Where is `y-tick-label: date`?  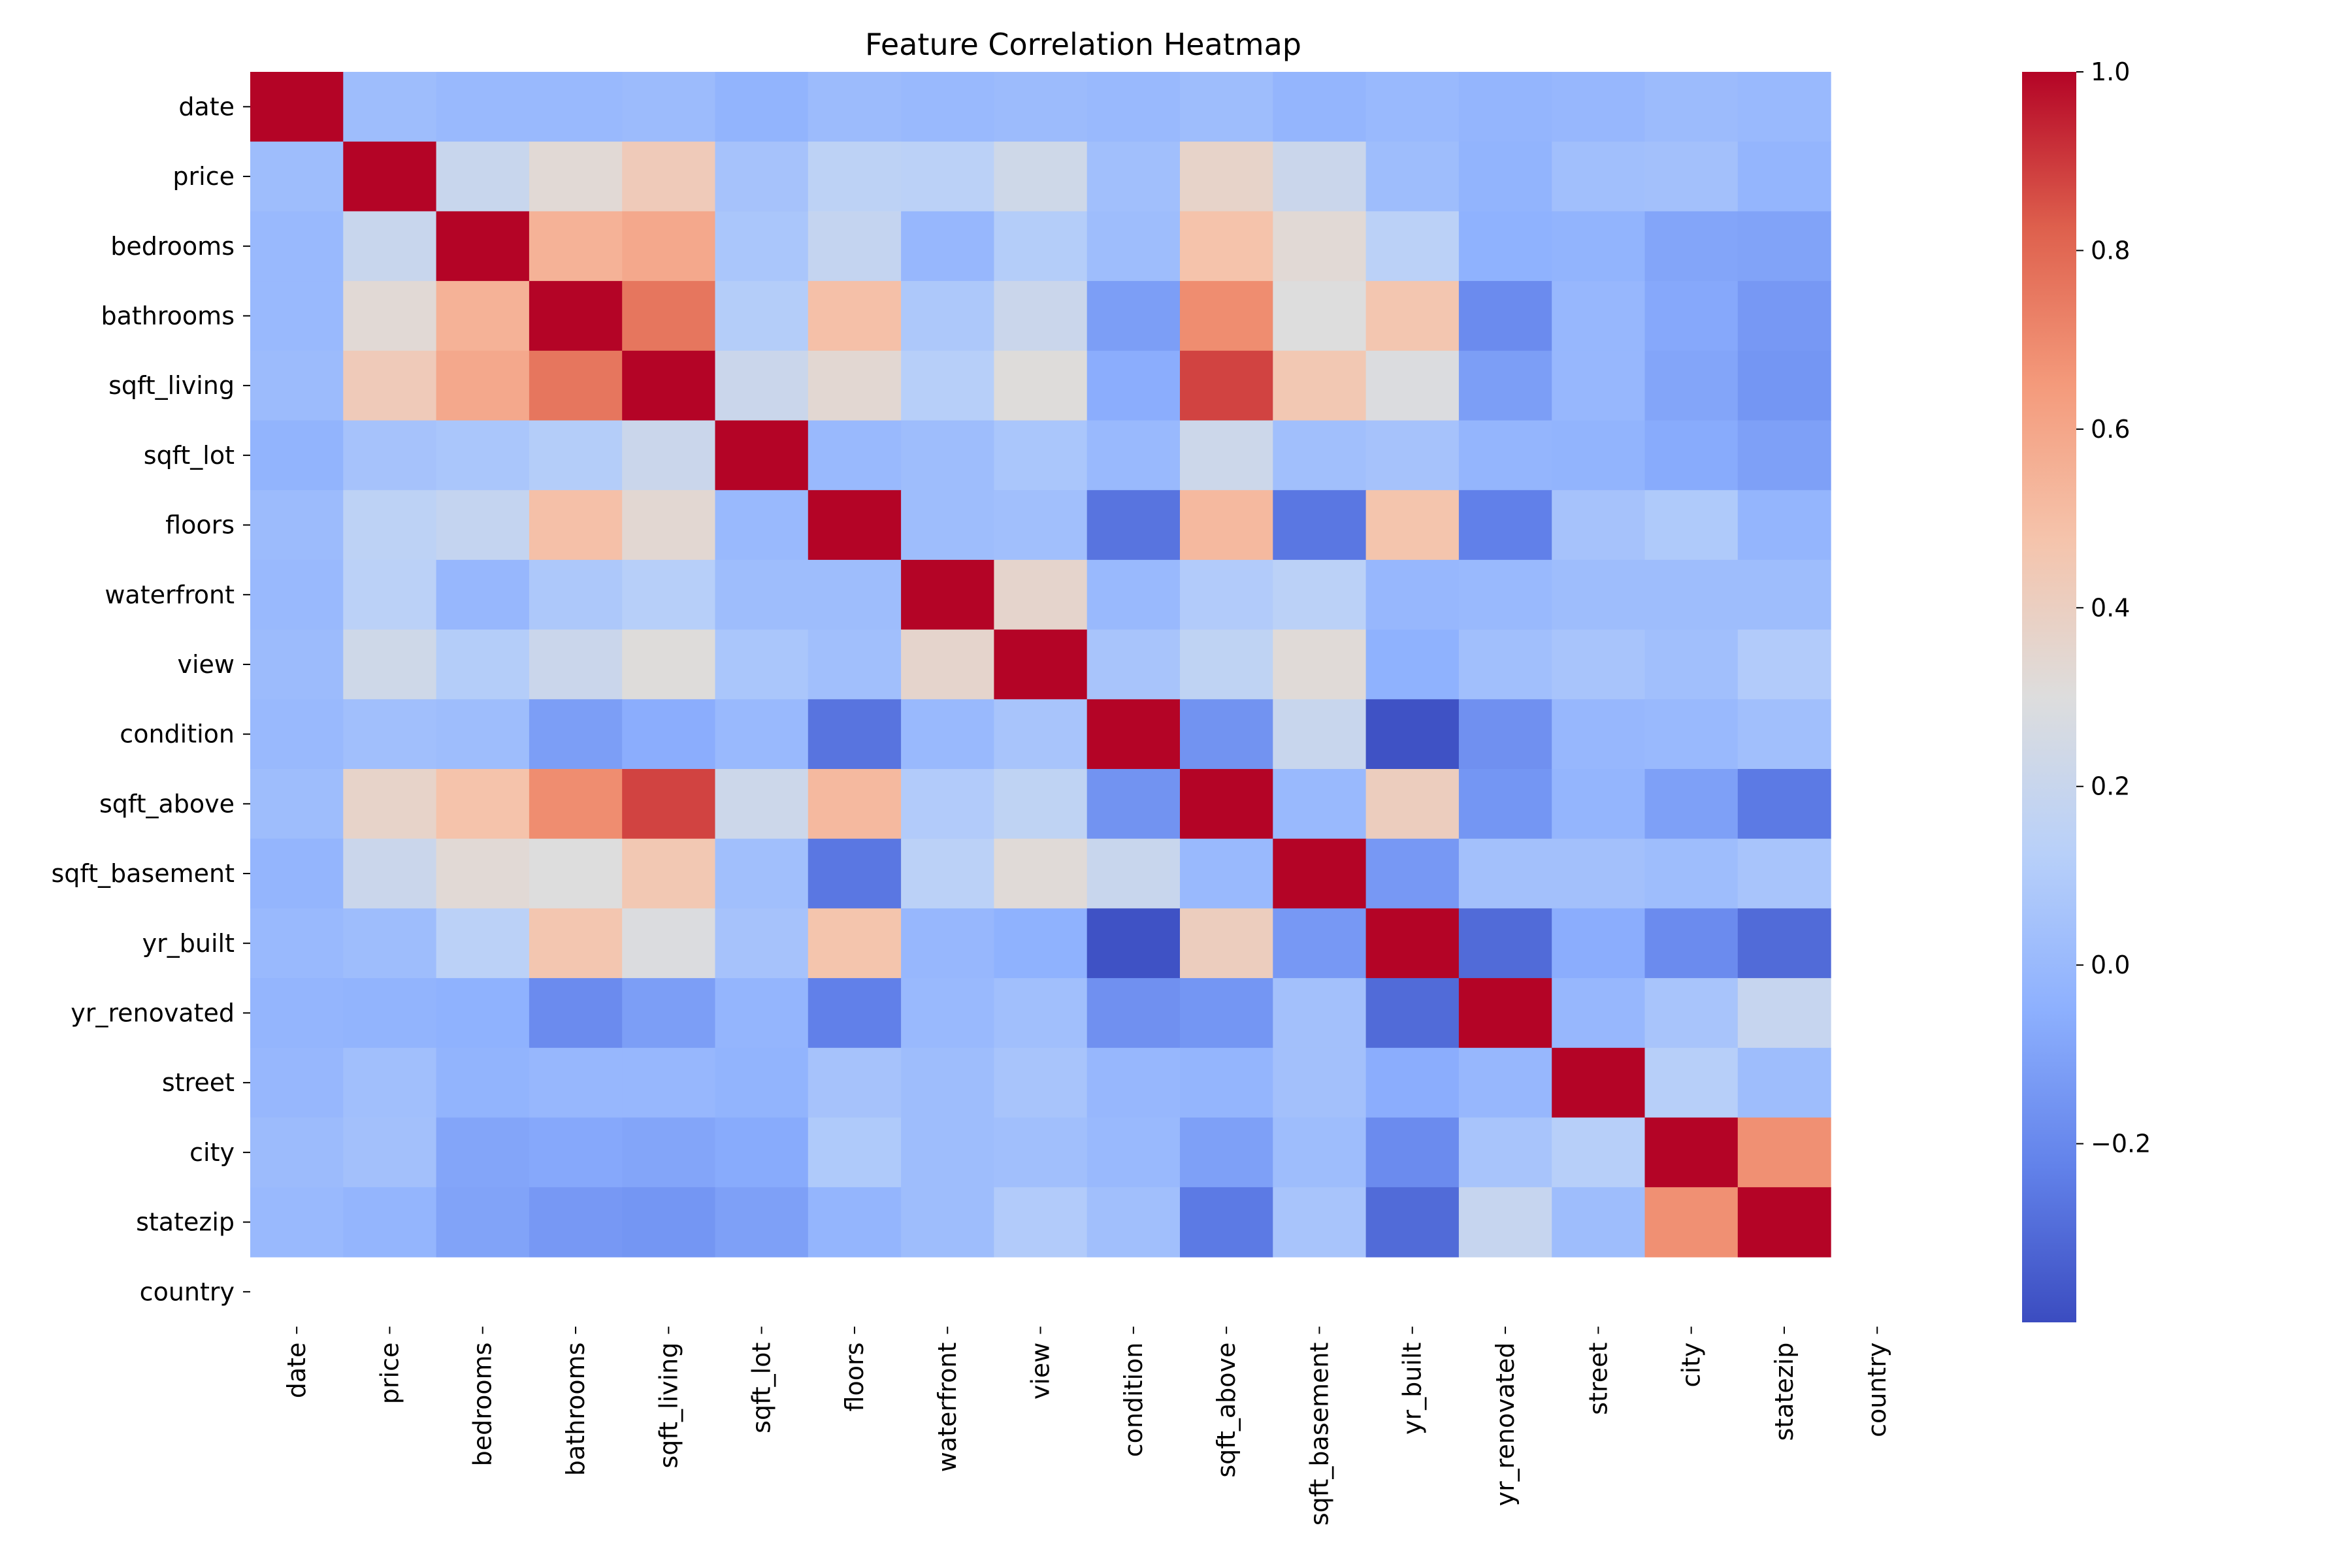
y-tick-label: date is located at coordinates (206, 106).